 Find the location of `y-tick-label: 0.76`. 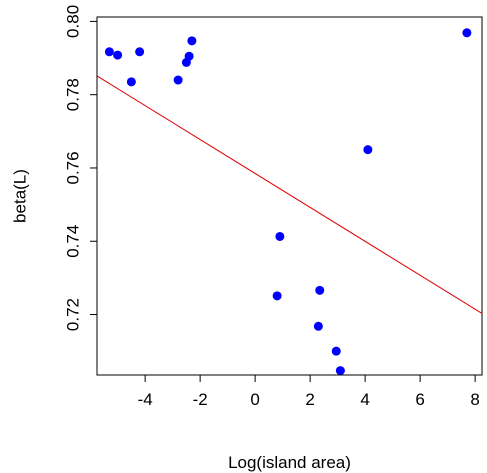

y-tick-label: 0.76 is located at coordinates (73, 167).